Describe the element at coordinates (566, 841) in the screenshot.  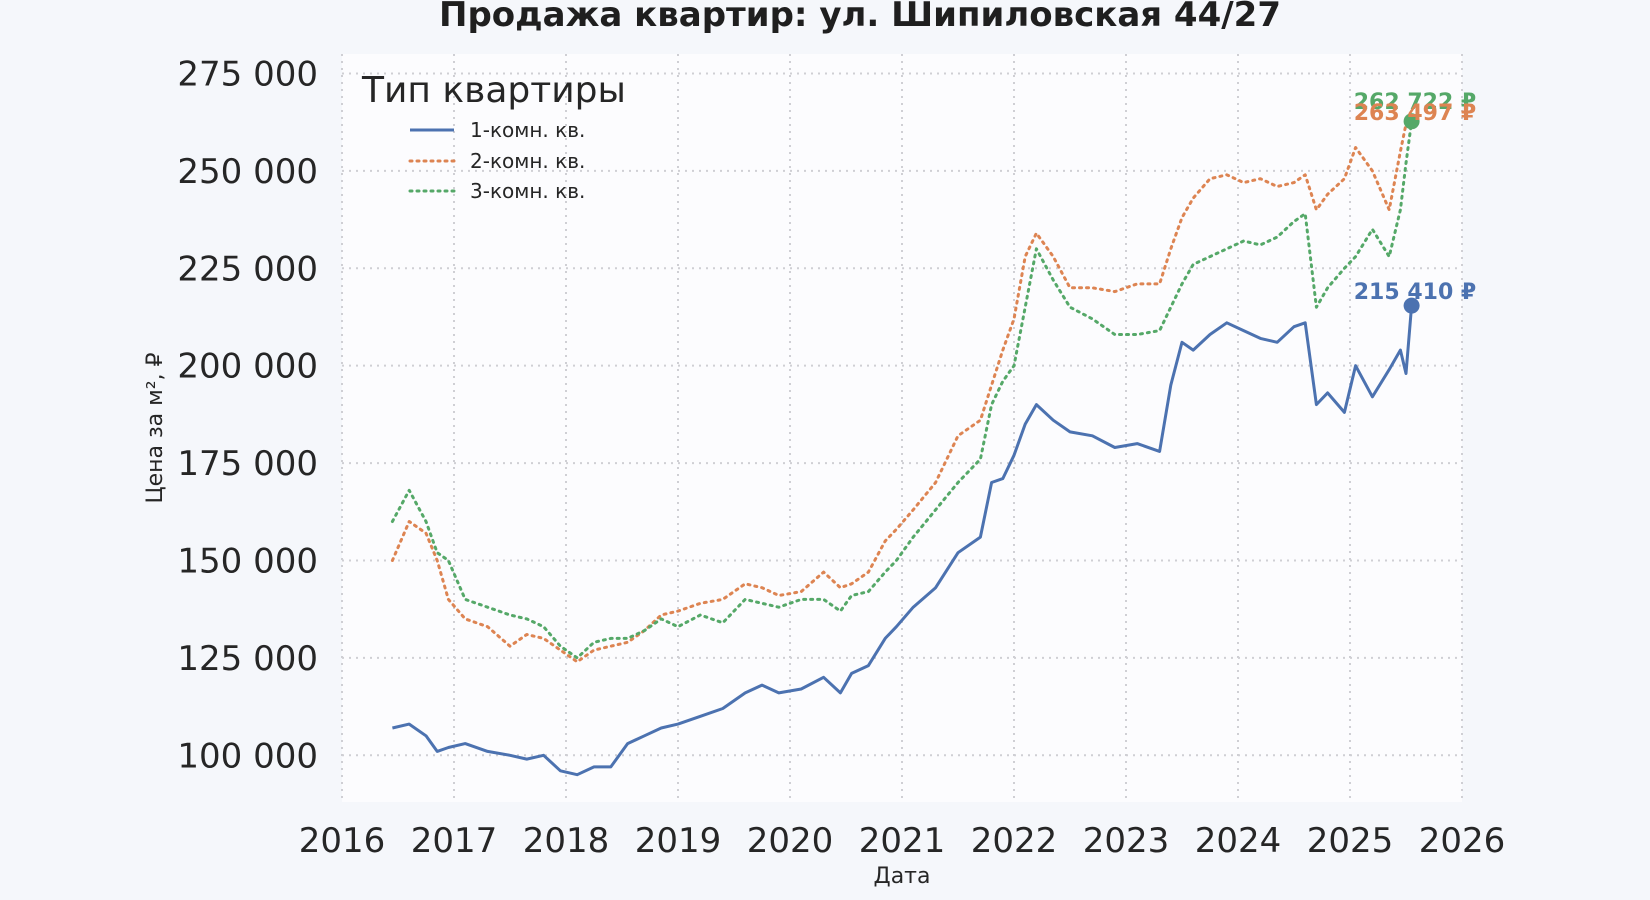
I see `x-tick-label: 2018` at that location.